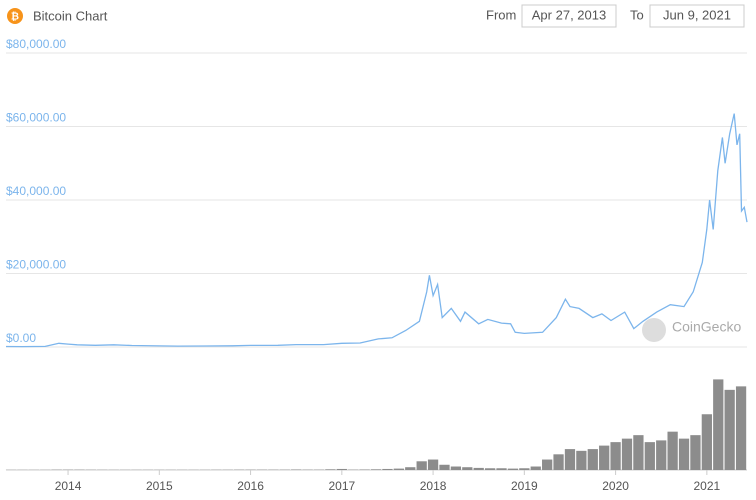 The height and width of the screenshot is (500, 756). Describe the element at coordinates (341, 486) in the screenshot. I see `x-tick-label: 2017` at that location.